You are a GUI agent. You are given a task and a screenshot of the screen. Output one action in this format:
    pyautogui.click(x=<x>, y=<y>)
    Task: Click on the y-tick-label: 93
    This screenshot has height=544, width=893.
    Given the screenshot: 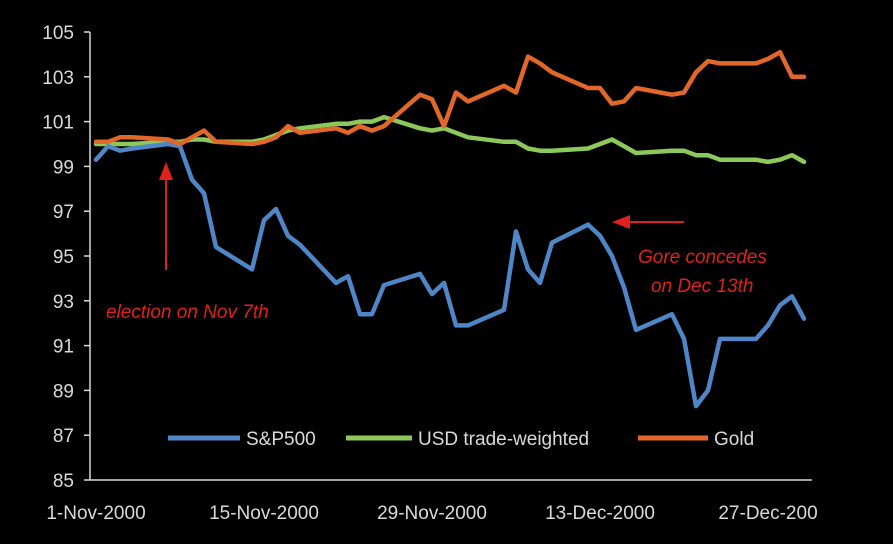 What is the action you would take?
    pyautogui.click(x=63, y=302)
    